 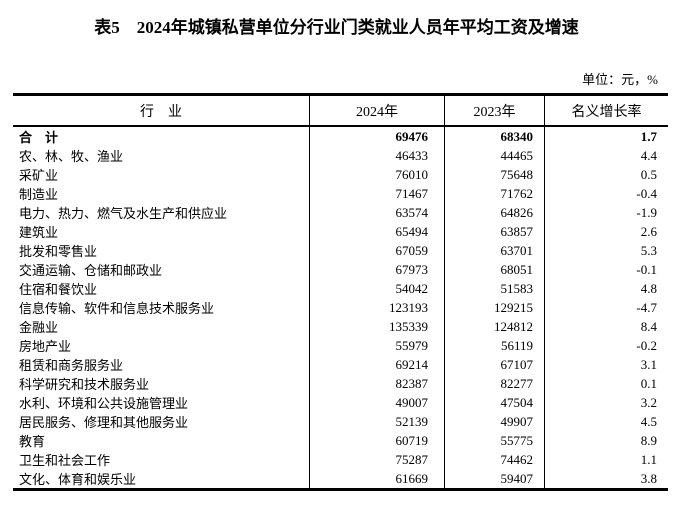 I want to click on growth-cell: 3.2, so click(x=648, y=402).